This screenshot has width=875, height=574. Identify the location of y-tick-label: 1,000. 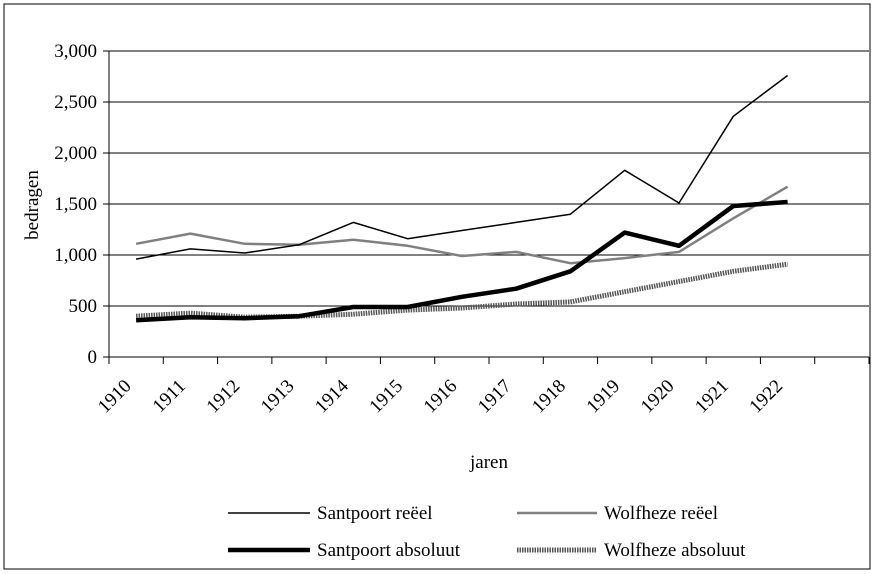
(75, 255).